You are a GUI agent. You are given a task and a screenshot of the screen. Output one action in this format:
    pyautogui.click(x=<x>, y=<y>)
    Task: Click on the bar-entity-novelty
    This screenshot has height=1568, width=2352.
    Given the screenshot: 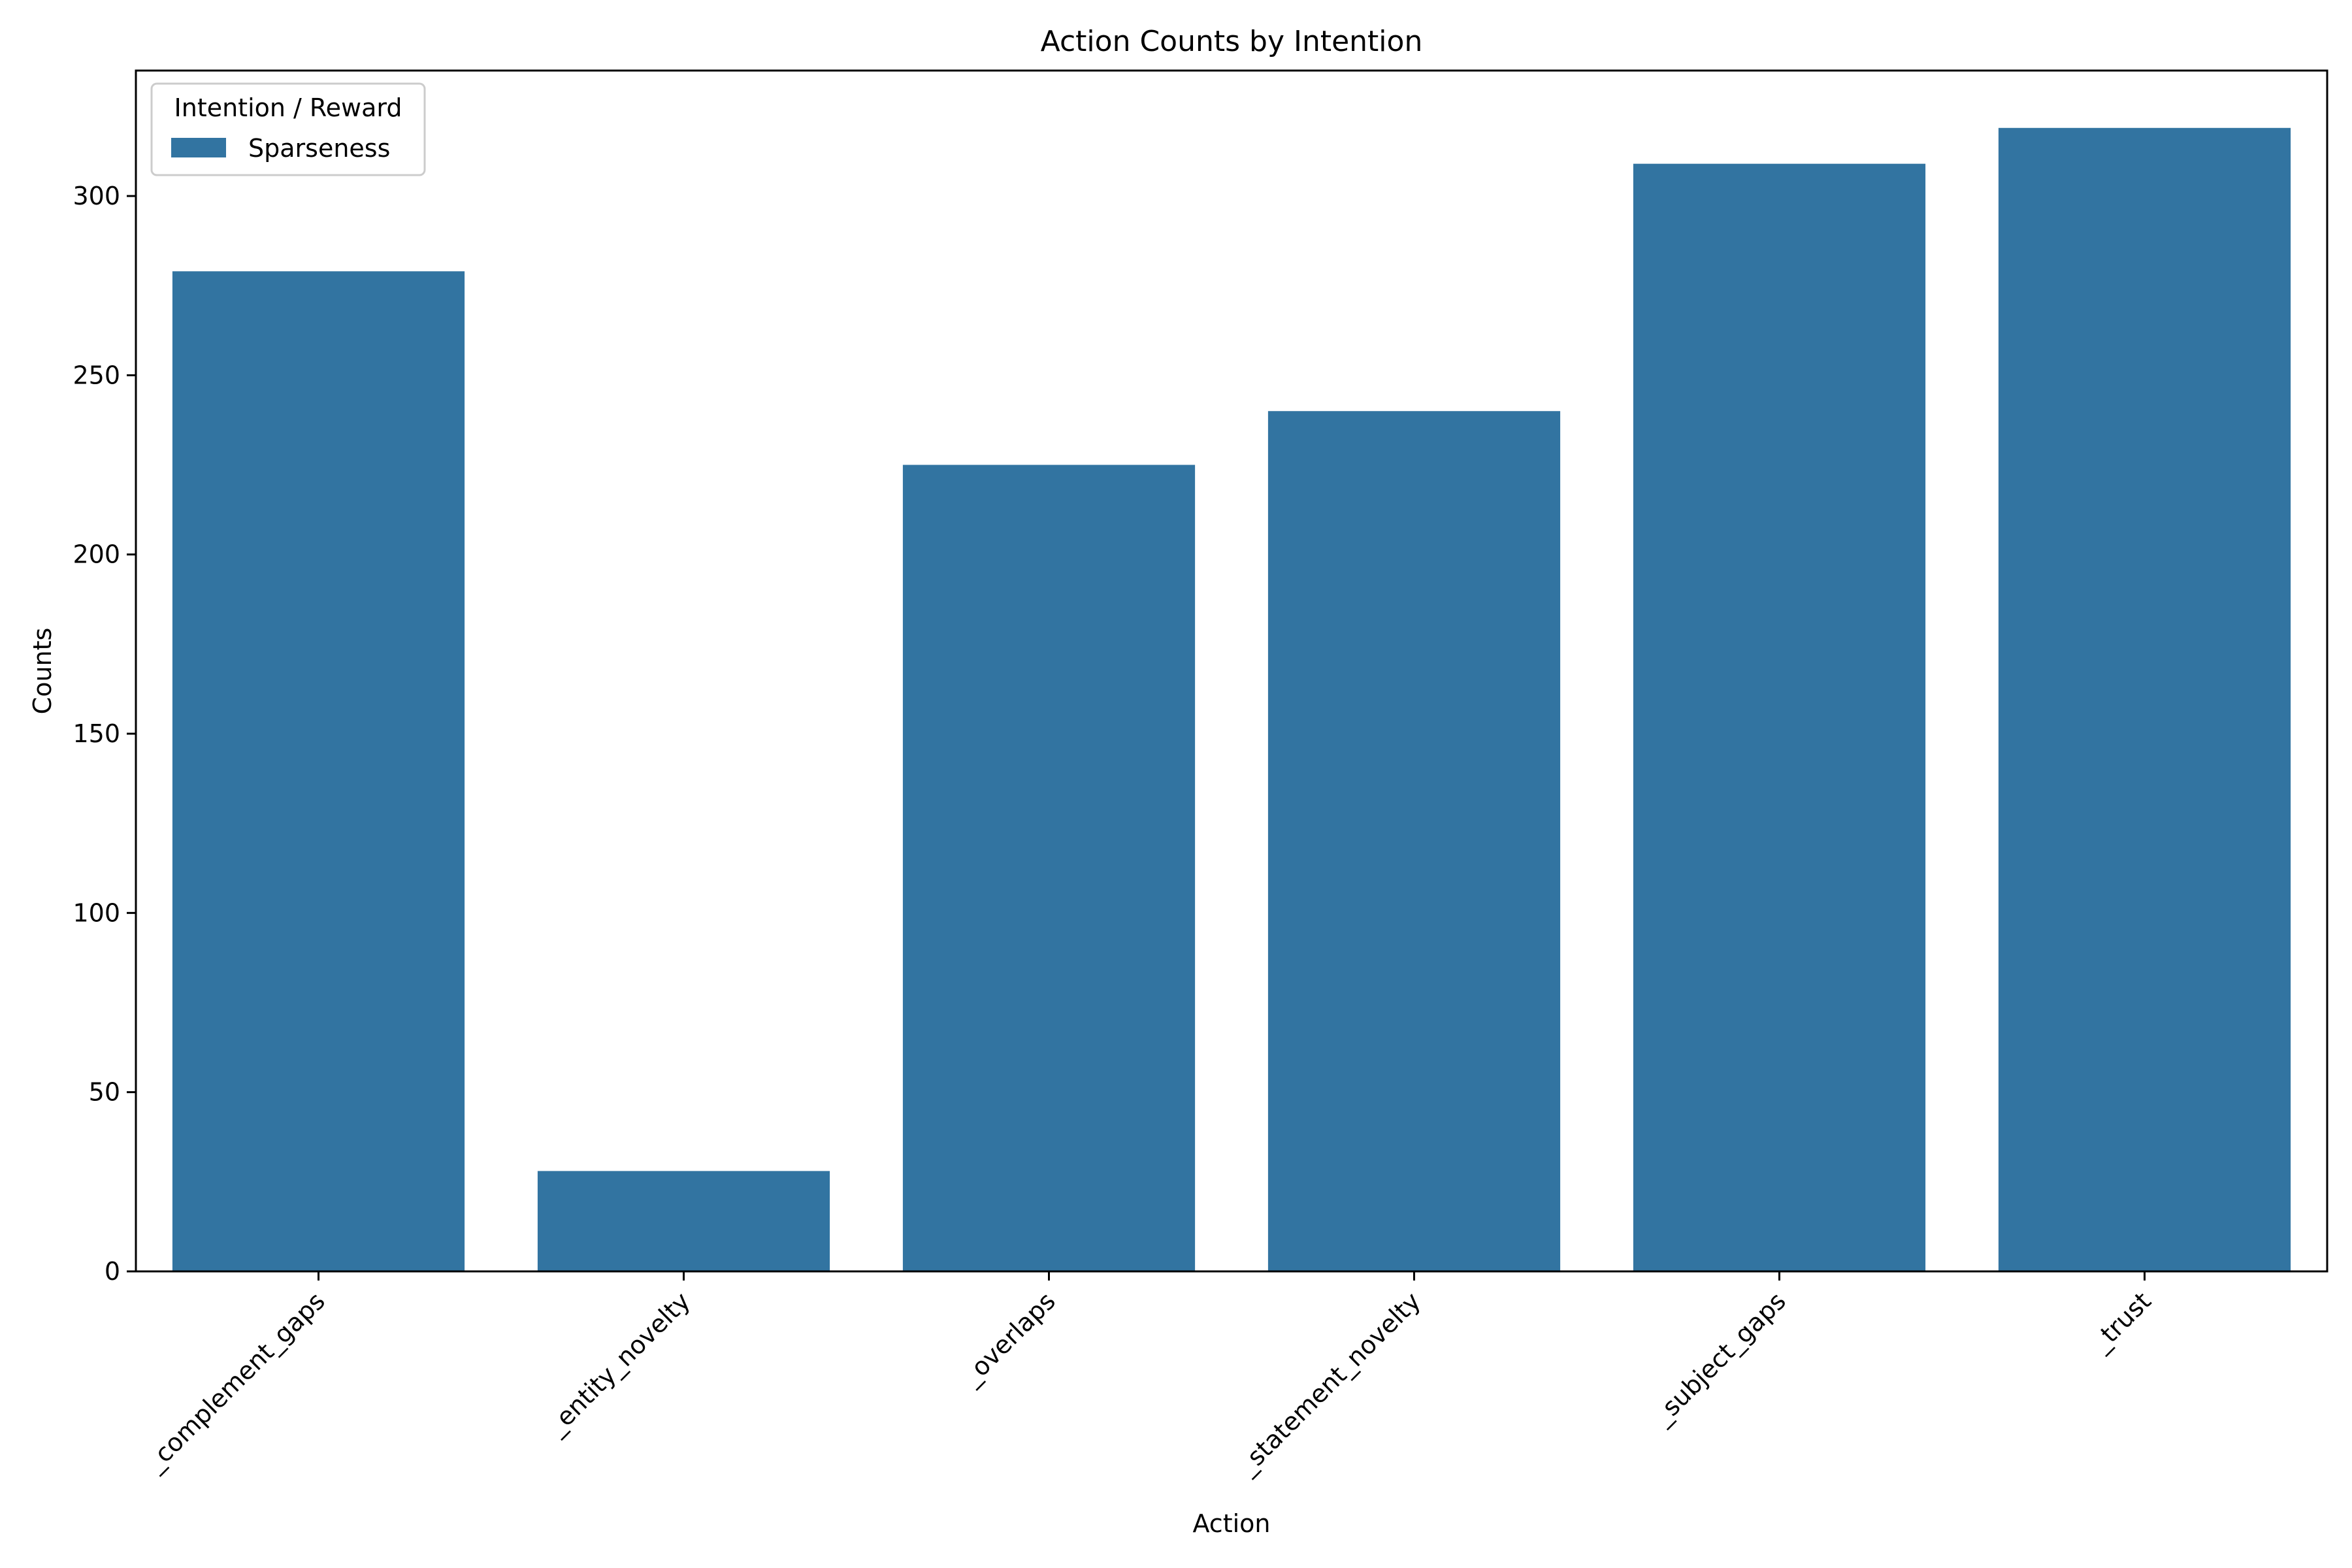 What is the action you would take?
    pyautogui.click(x=683, y=1221)
    